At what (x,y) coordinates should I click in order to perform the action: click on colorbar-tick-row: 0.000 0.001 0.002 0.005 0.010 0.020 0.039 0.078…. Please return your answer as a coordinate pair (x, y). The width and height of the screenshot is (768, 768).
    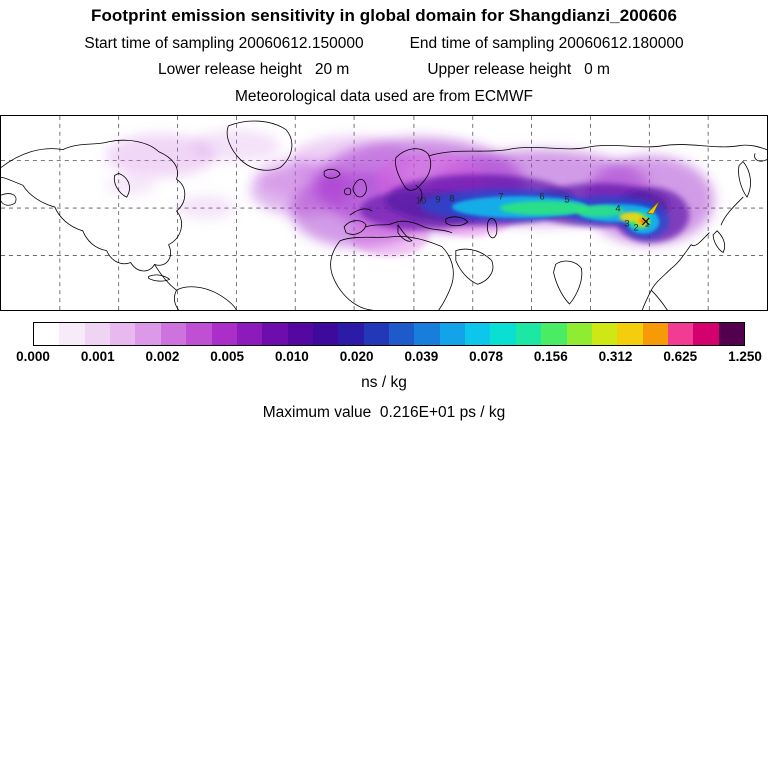
    Looking at the image, I should click on (389, 357).